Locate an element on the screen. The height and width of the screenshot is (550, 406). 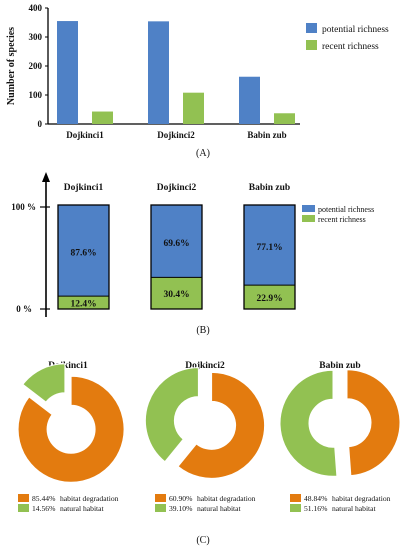
panel-a-ytick-label: 100 is located at coordinates (36, 95).